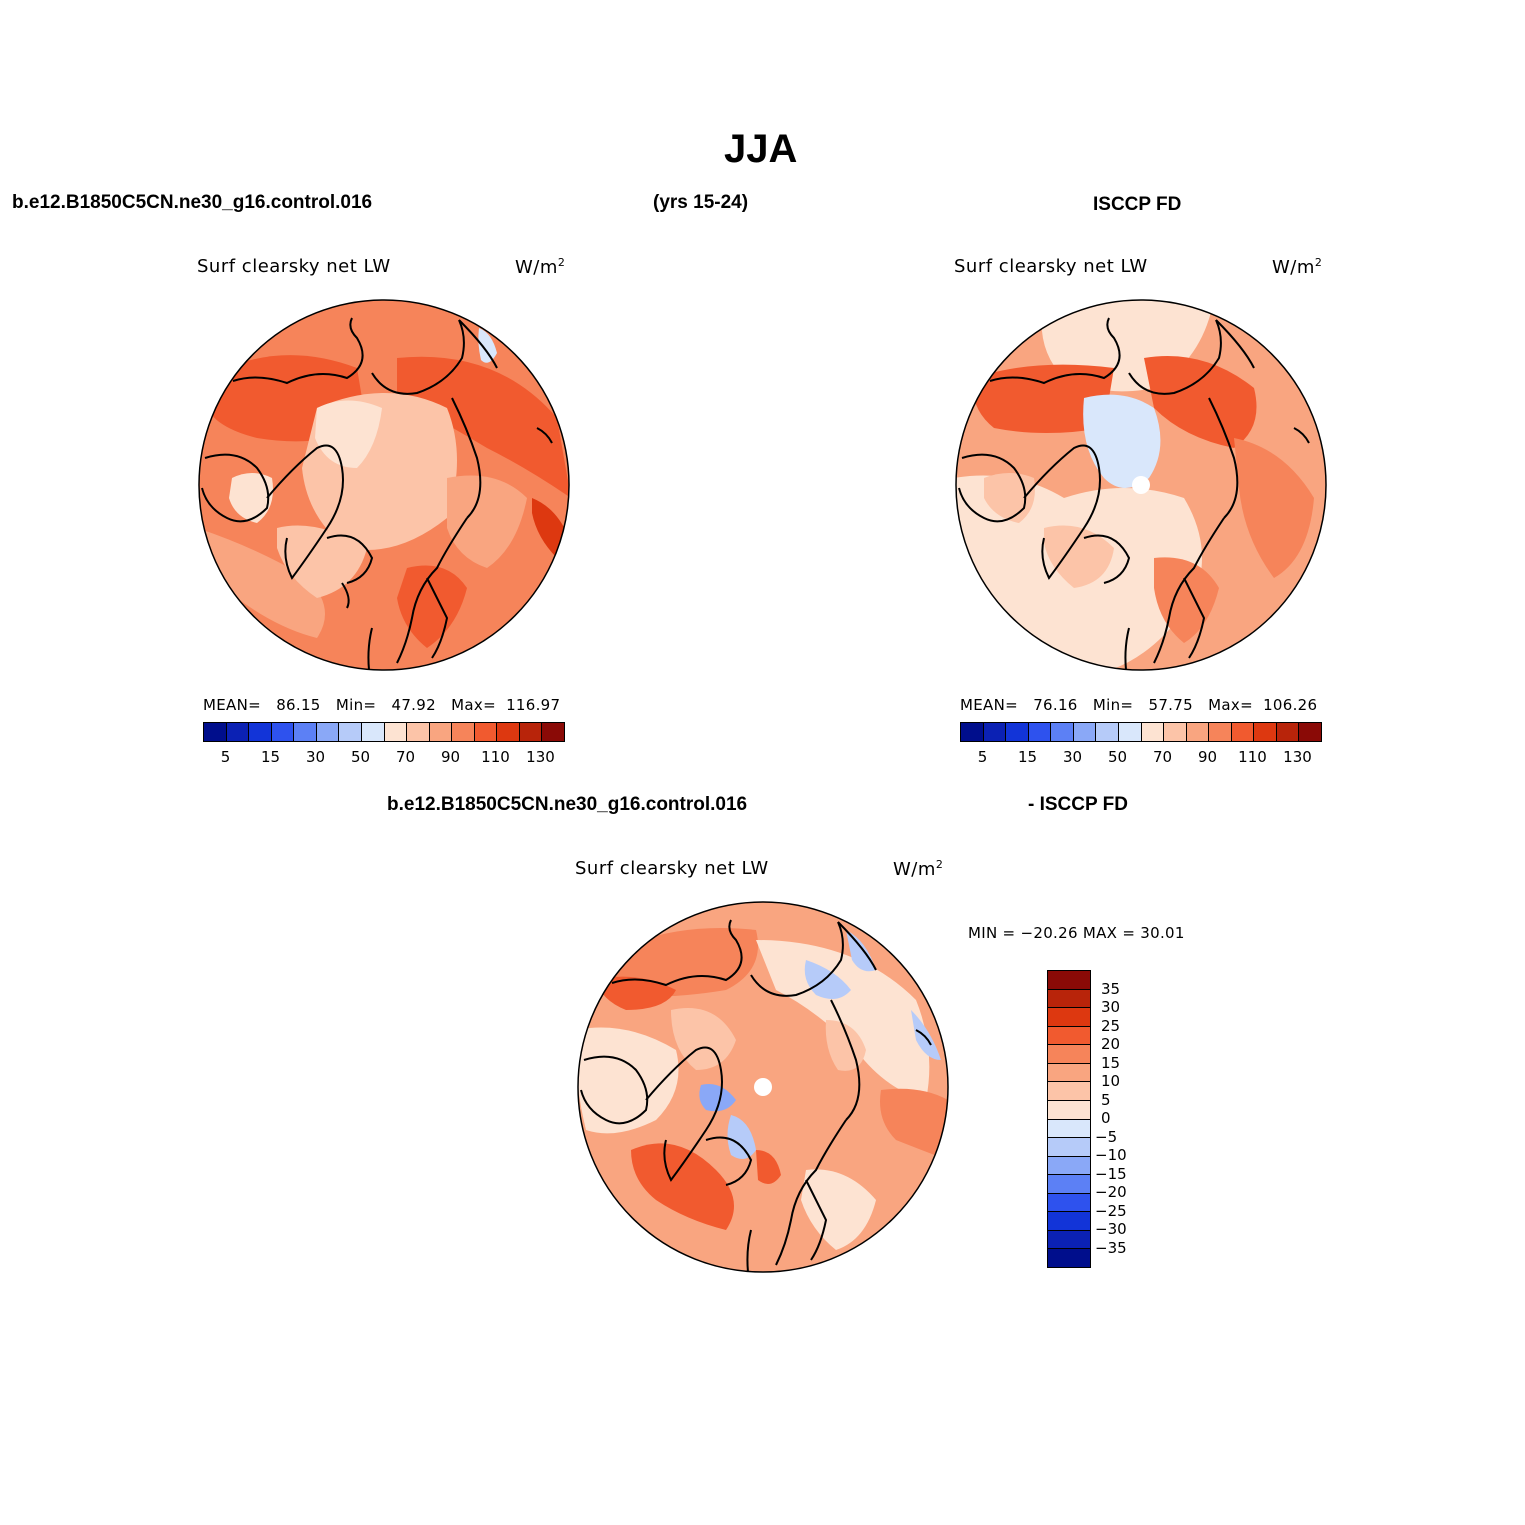 The height and width of the screenshot is (1525, 1525). I want to click on model-stats: MEAN= 86.15 Min= 47.92 Max= 116.97, so click(381, 705).